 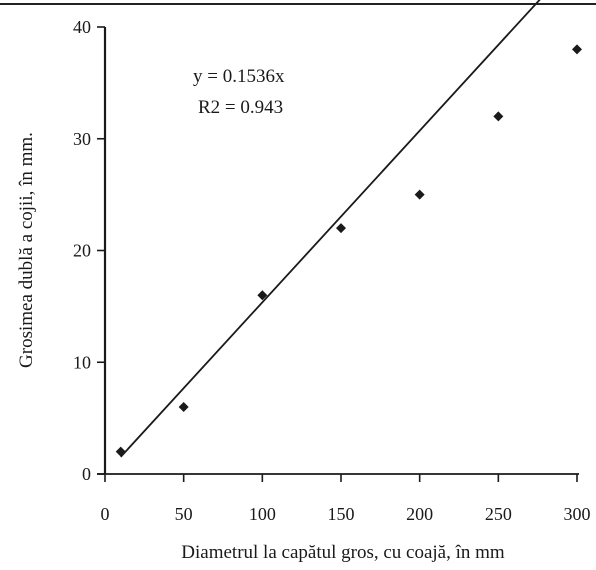 I want to click on equation-label: y = 0.1536x, so click(x=239, y=76).